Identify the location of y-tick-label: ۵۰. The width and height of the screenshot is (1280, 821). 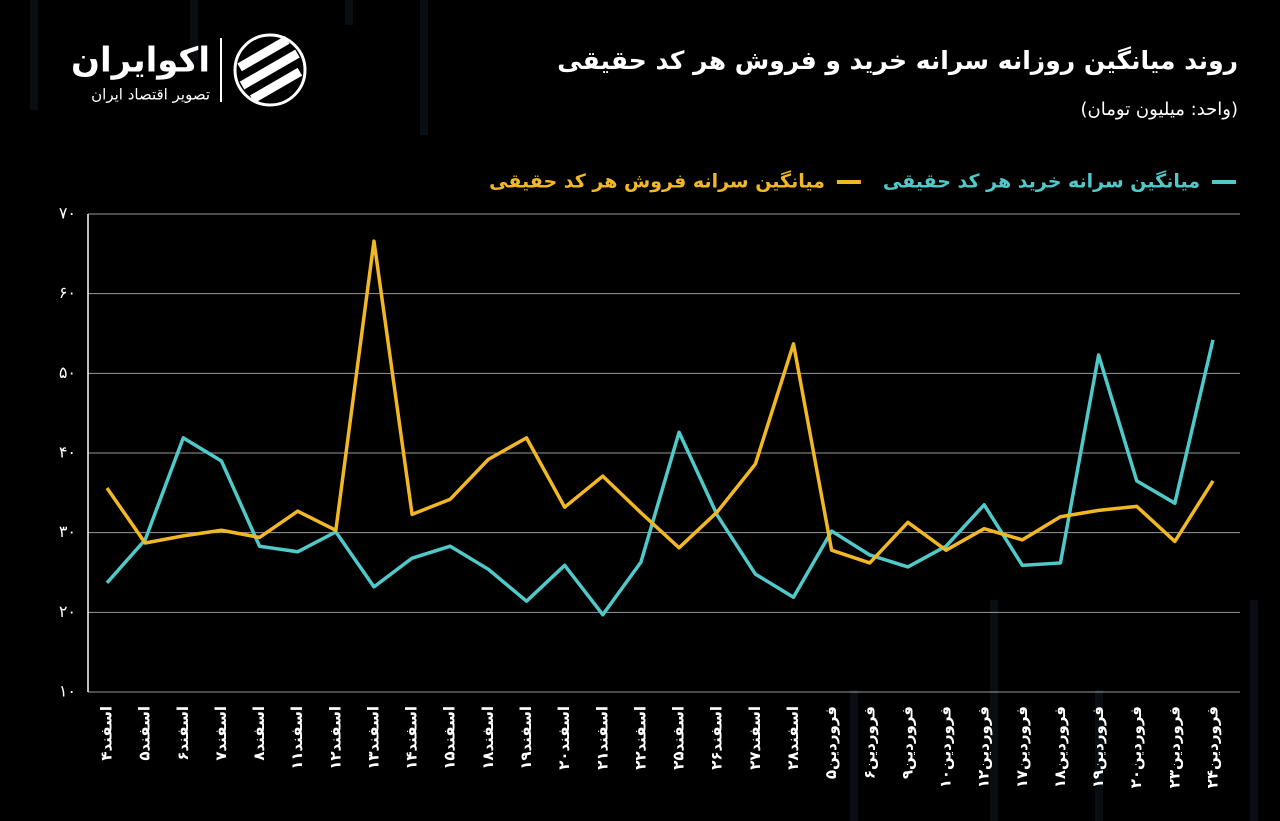
(67, 372).